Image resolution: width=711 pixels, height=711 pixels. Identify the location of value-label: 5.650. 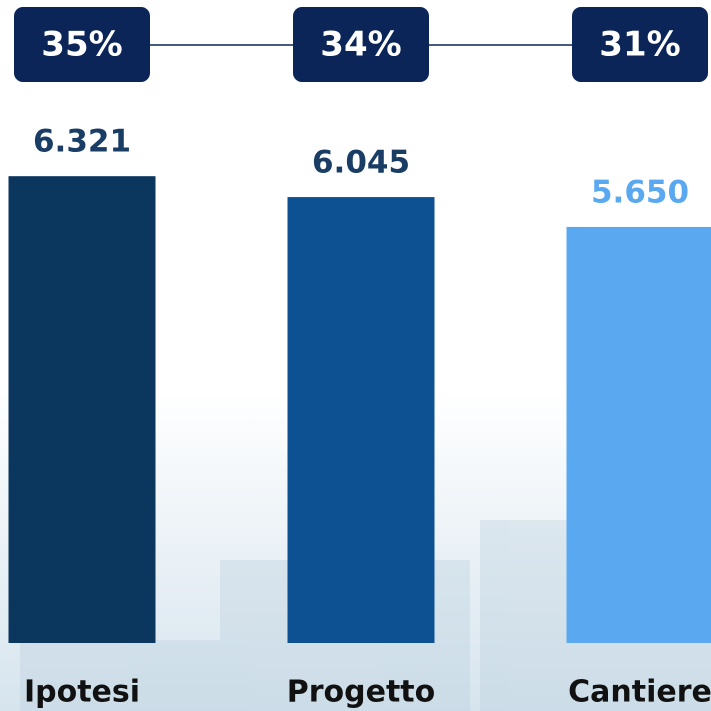
(640, 192).